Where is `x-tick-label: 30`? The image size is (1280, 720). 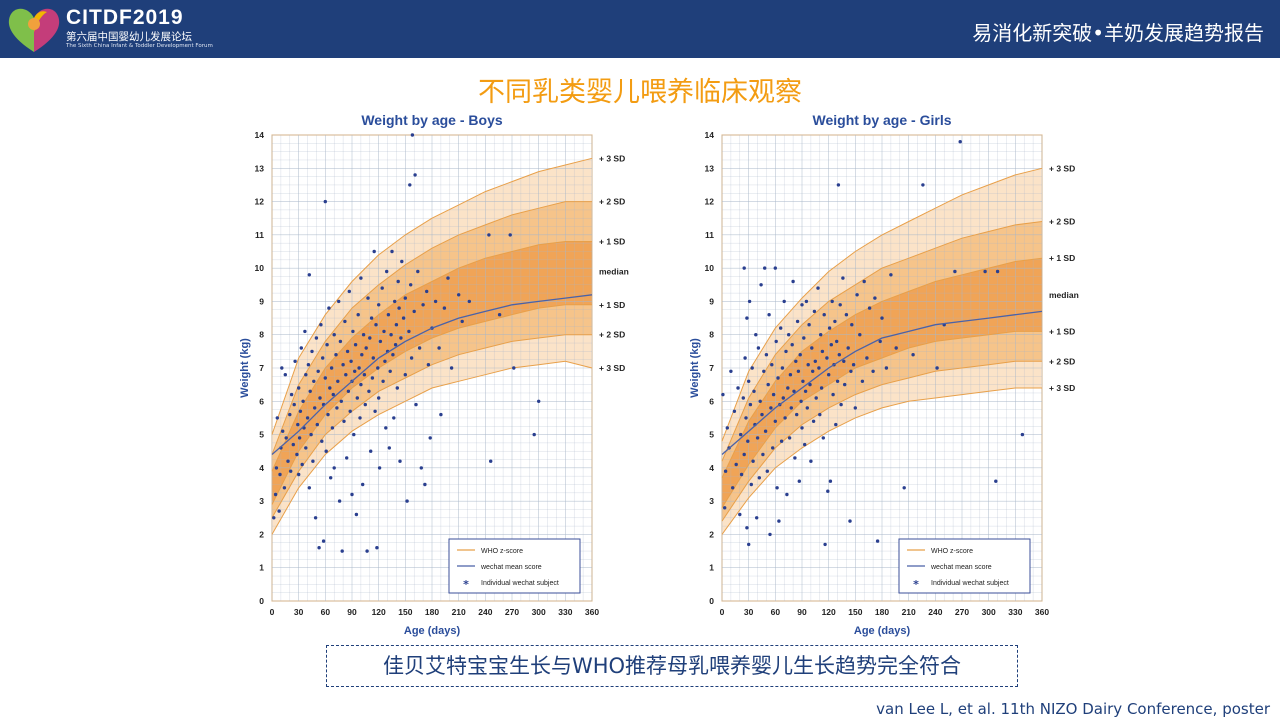
x-tick-label: 30 is located at coordinates (749, 612).